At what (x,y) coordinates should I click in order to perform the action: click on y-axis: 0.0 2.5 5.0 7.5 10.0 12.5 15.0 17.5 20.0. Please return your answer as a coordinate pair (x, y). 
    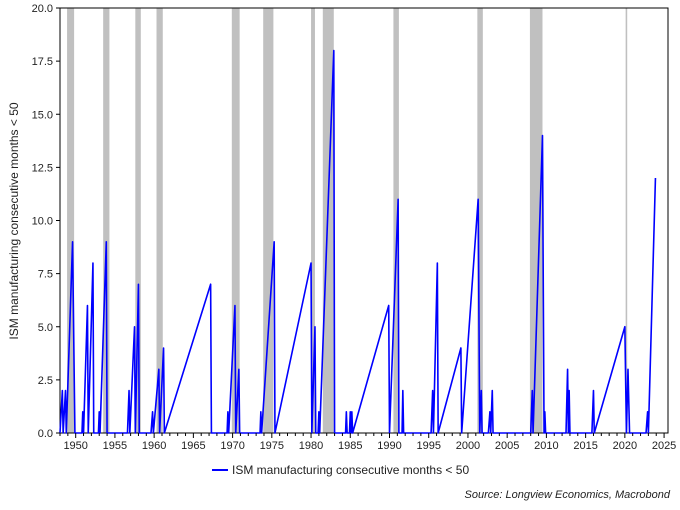
    Looking at the image, I should click on (46, 221).